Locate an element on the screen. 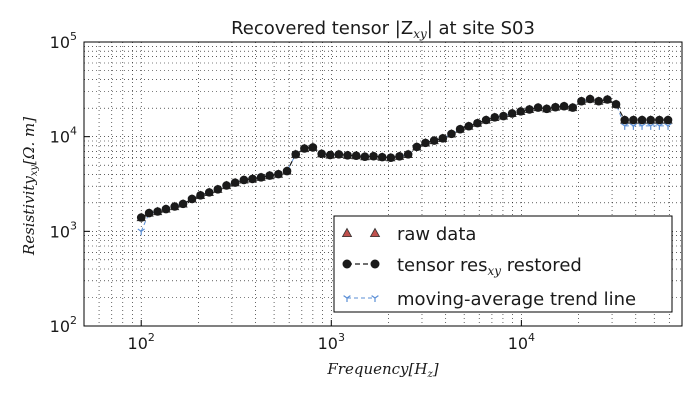 This screenshot has width=700, height=400. legend-label-raw-data: raw data is located at coordinates (436, 234).